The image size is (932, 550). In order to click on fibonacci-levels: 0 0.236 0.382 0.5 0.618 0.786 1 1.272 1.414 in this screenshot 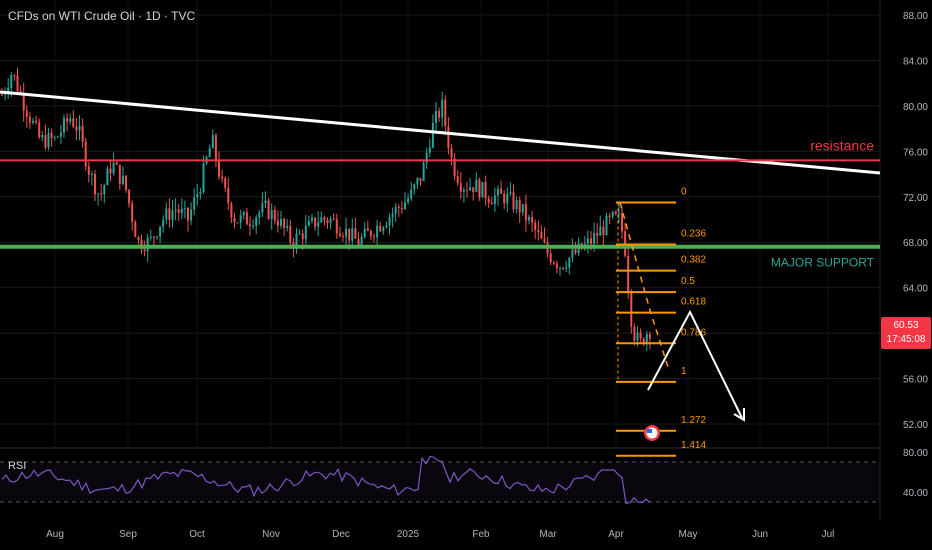, I will do `click(661, 321)`.